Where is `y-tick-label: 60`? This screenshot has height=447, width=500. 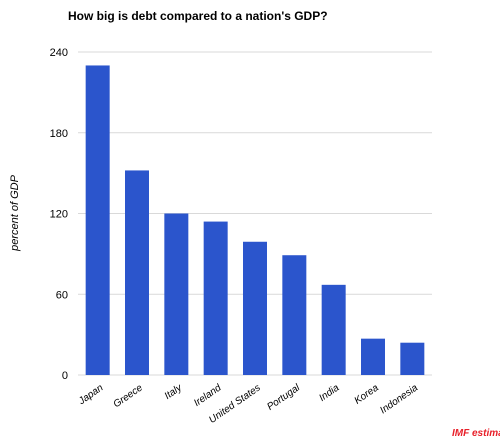 y-tick-label: 60 is located at coordinates (62, 295).